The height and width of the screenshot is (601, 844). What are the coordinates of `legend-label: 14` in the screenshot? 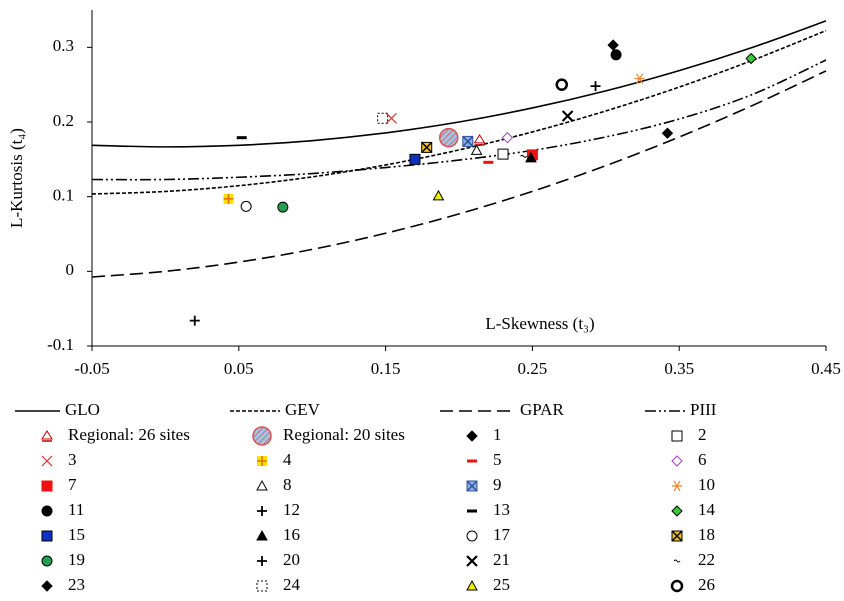 It's located at (707, 509).